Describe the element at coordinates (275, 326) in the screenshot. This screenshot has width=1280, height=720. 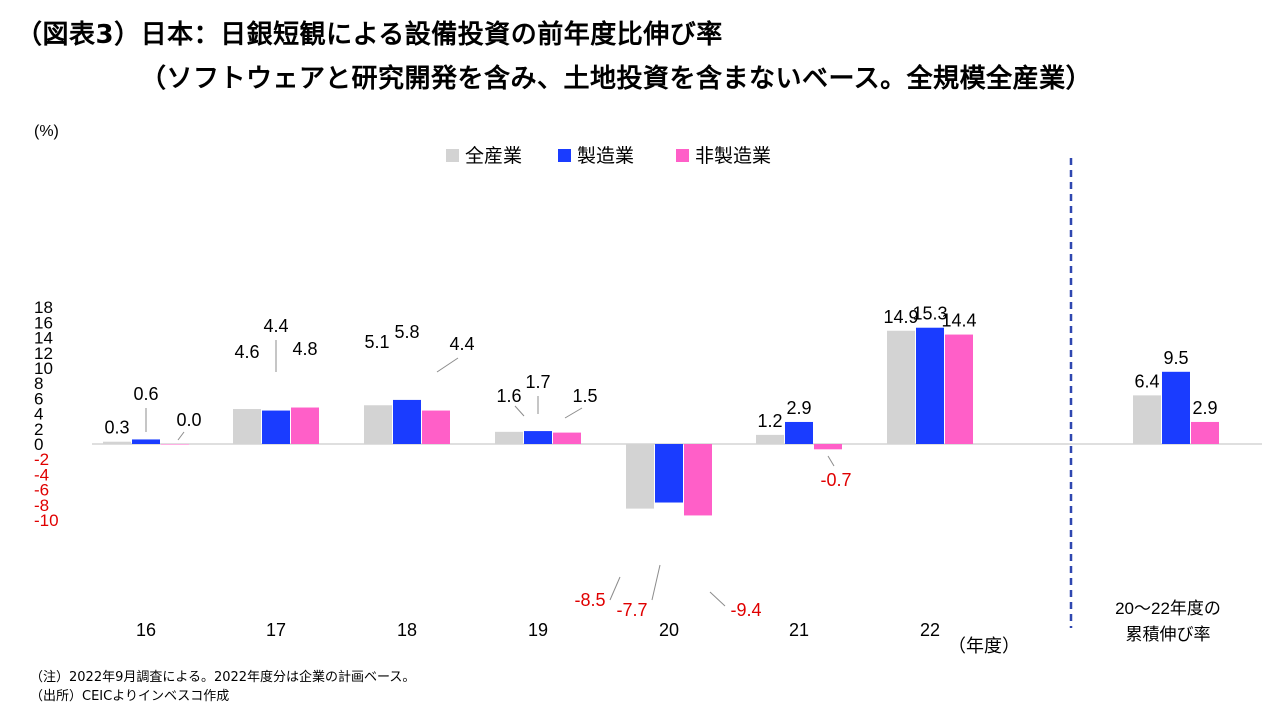
I see `data-label-mfg: 4.4` at that location.